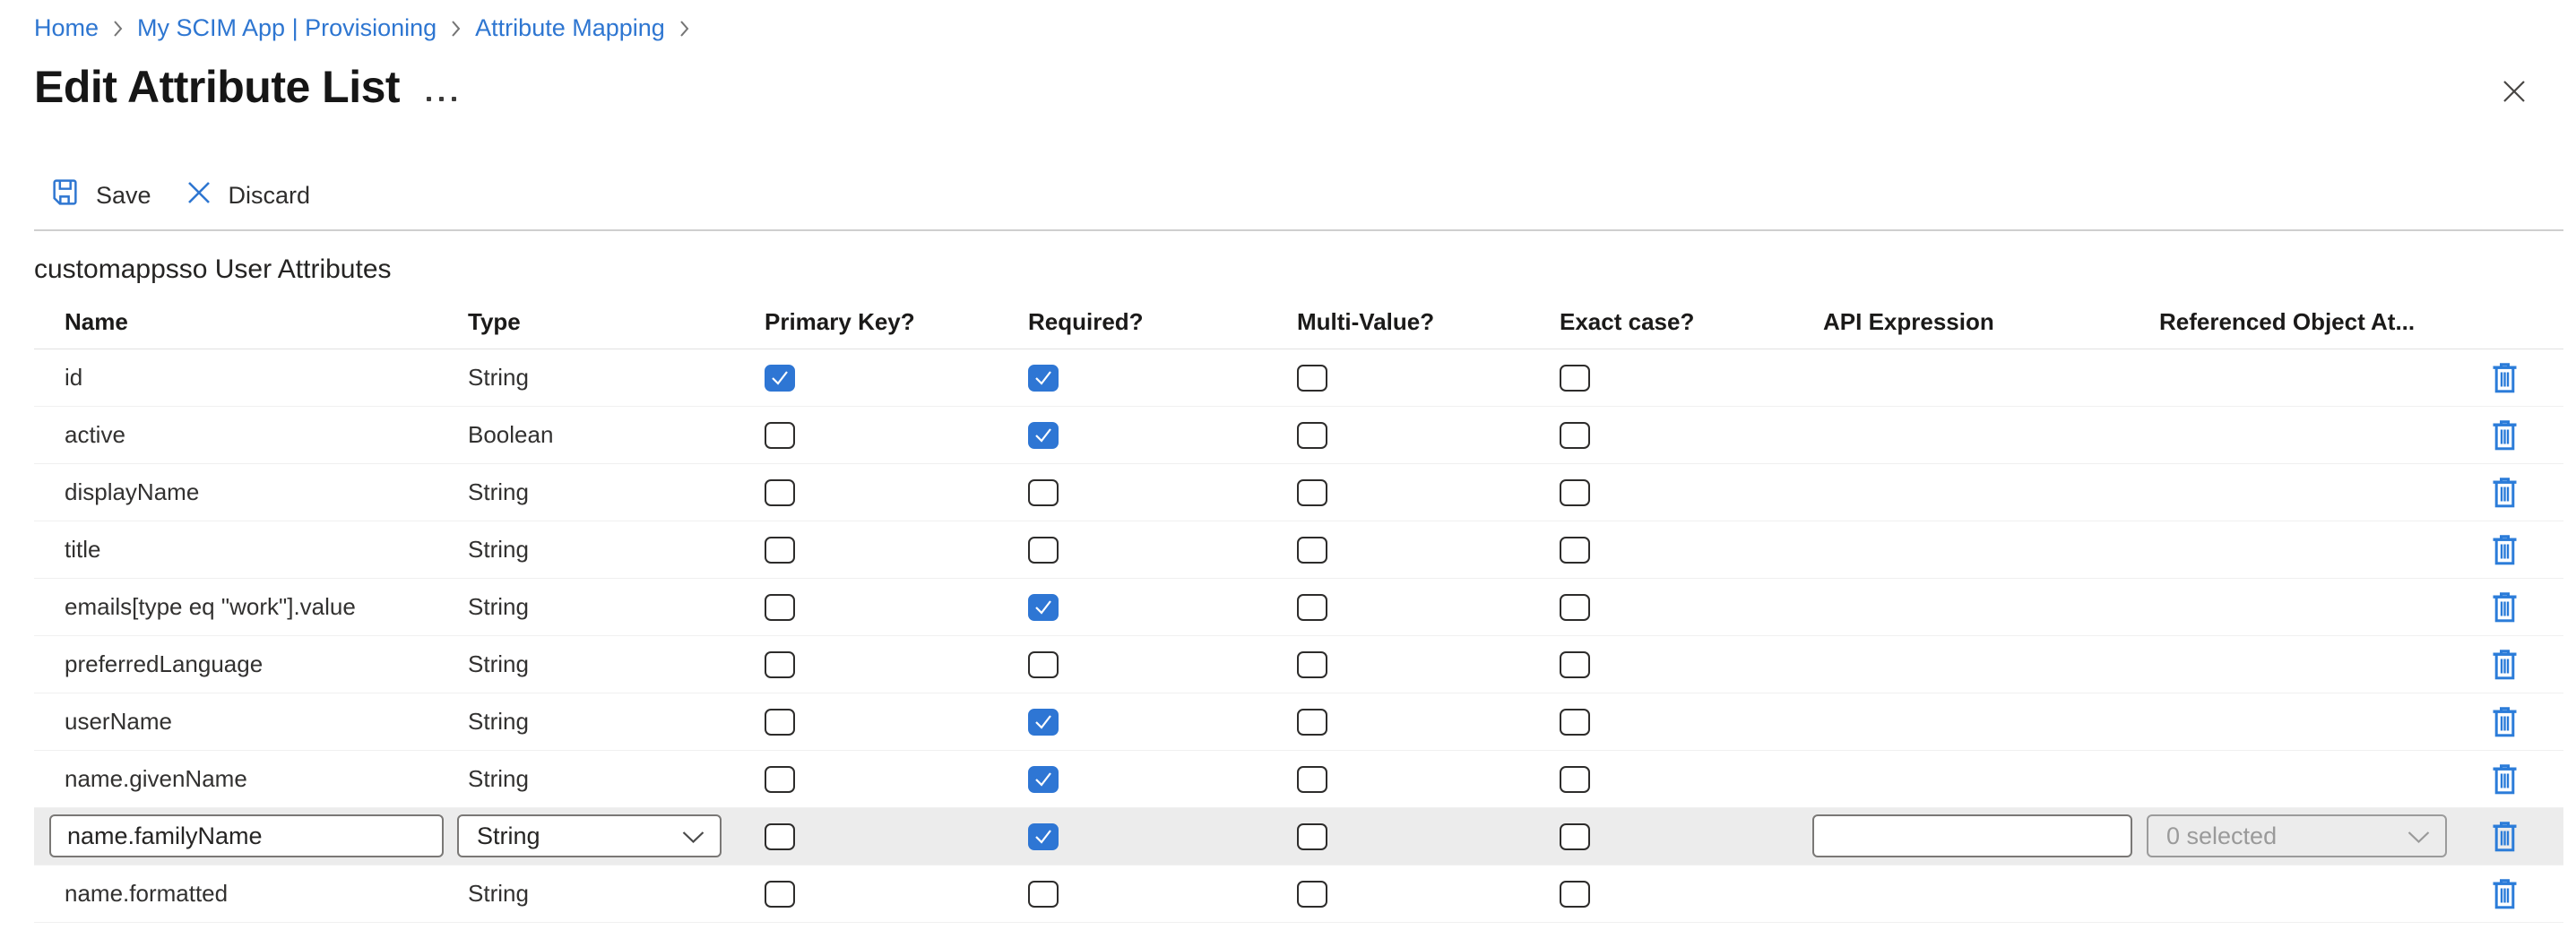 The image size is (2576, 930). What do you see at coordinates (2514, 92) in the screenshot?
I see `close-icon` at bounding box center [2514, 92].